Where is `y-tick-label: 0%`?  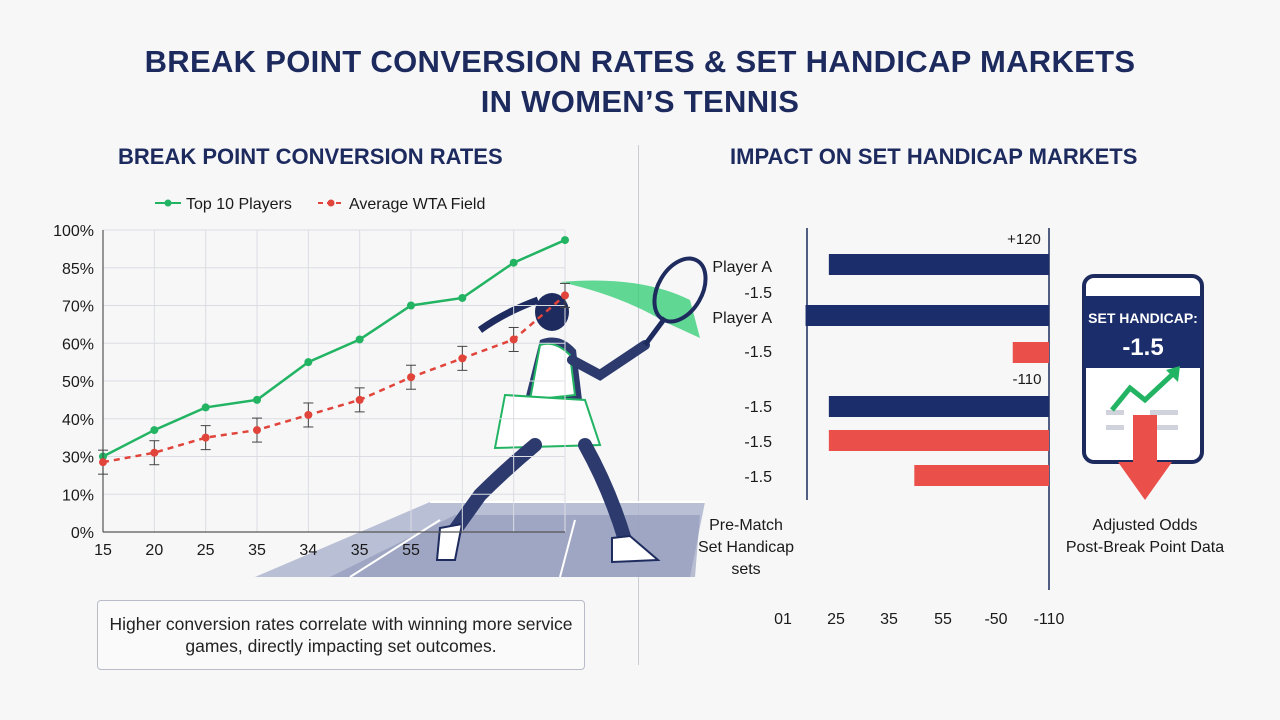
y-tick-label: 0% is located at coordinates (82, 533).